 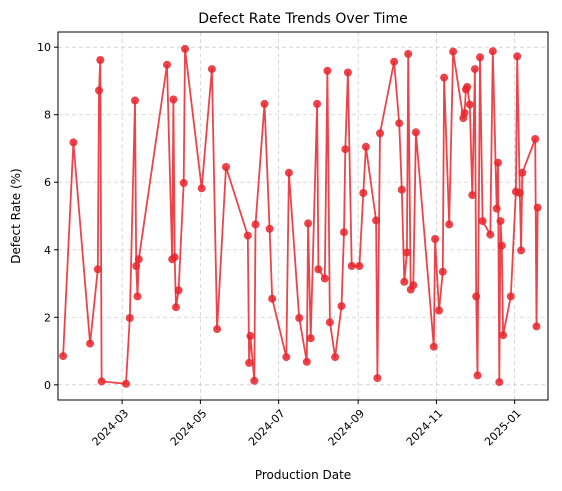 I want to click on y-tick-label: 10, so click(x=44, y=47).